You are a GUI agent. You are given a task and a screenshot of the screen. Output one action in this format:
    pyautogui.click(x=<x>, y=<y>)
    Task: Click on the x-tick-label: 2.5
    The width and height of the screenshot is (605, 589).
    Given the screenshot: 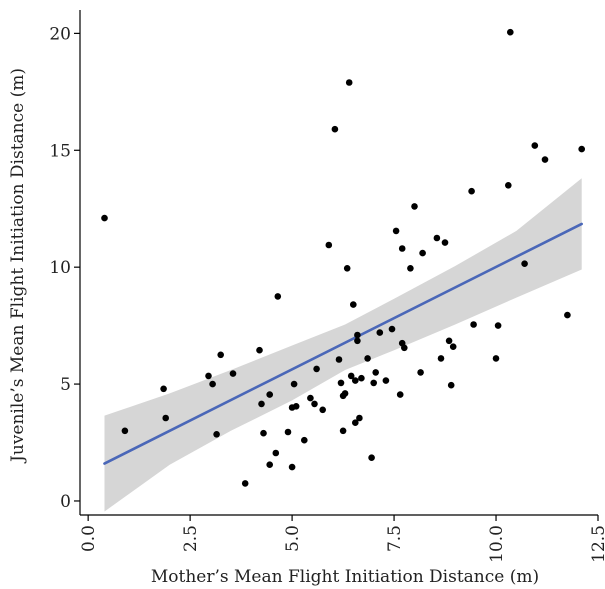 What is the action you would take?
    pyautogui.click(x=191, y=538)
    